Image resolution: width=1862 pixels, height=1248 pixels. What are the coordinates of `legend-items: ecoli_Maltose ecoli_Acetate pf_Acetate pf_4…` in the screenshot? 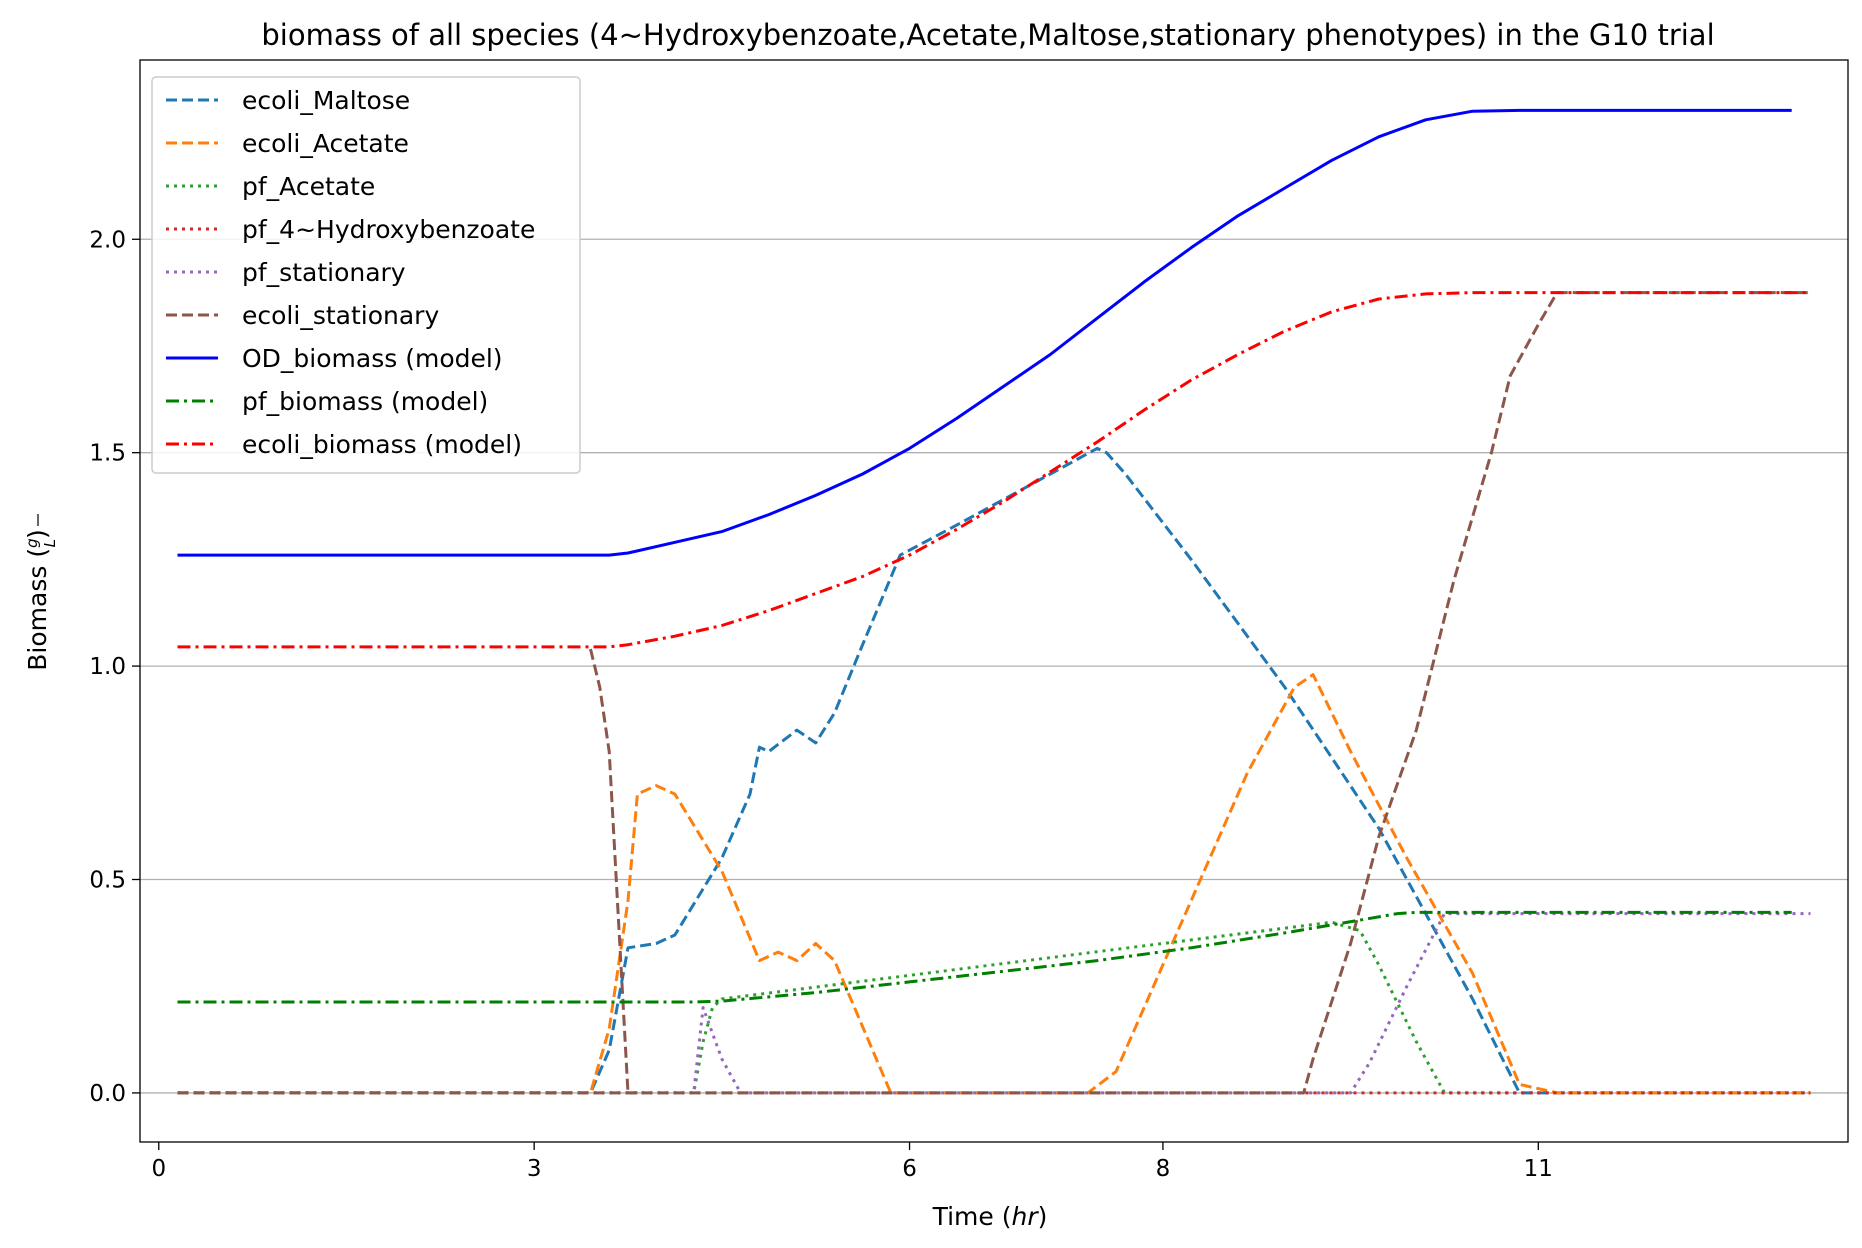 It's located at (350, 272).